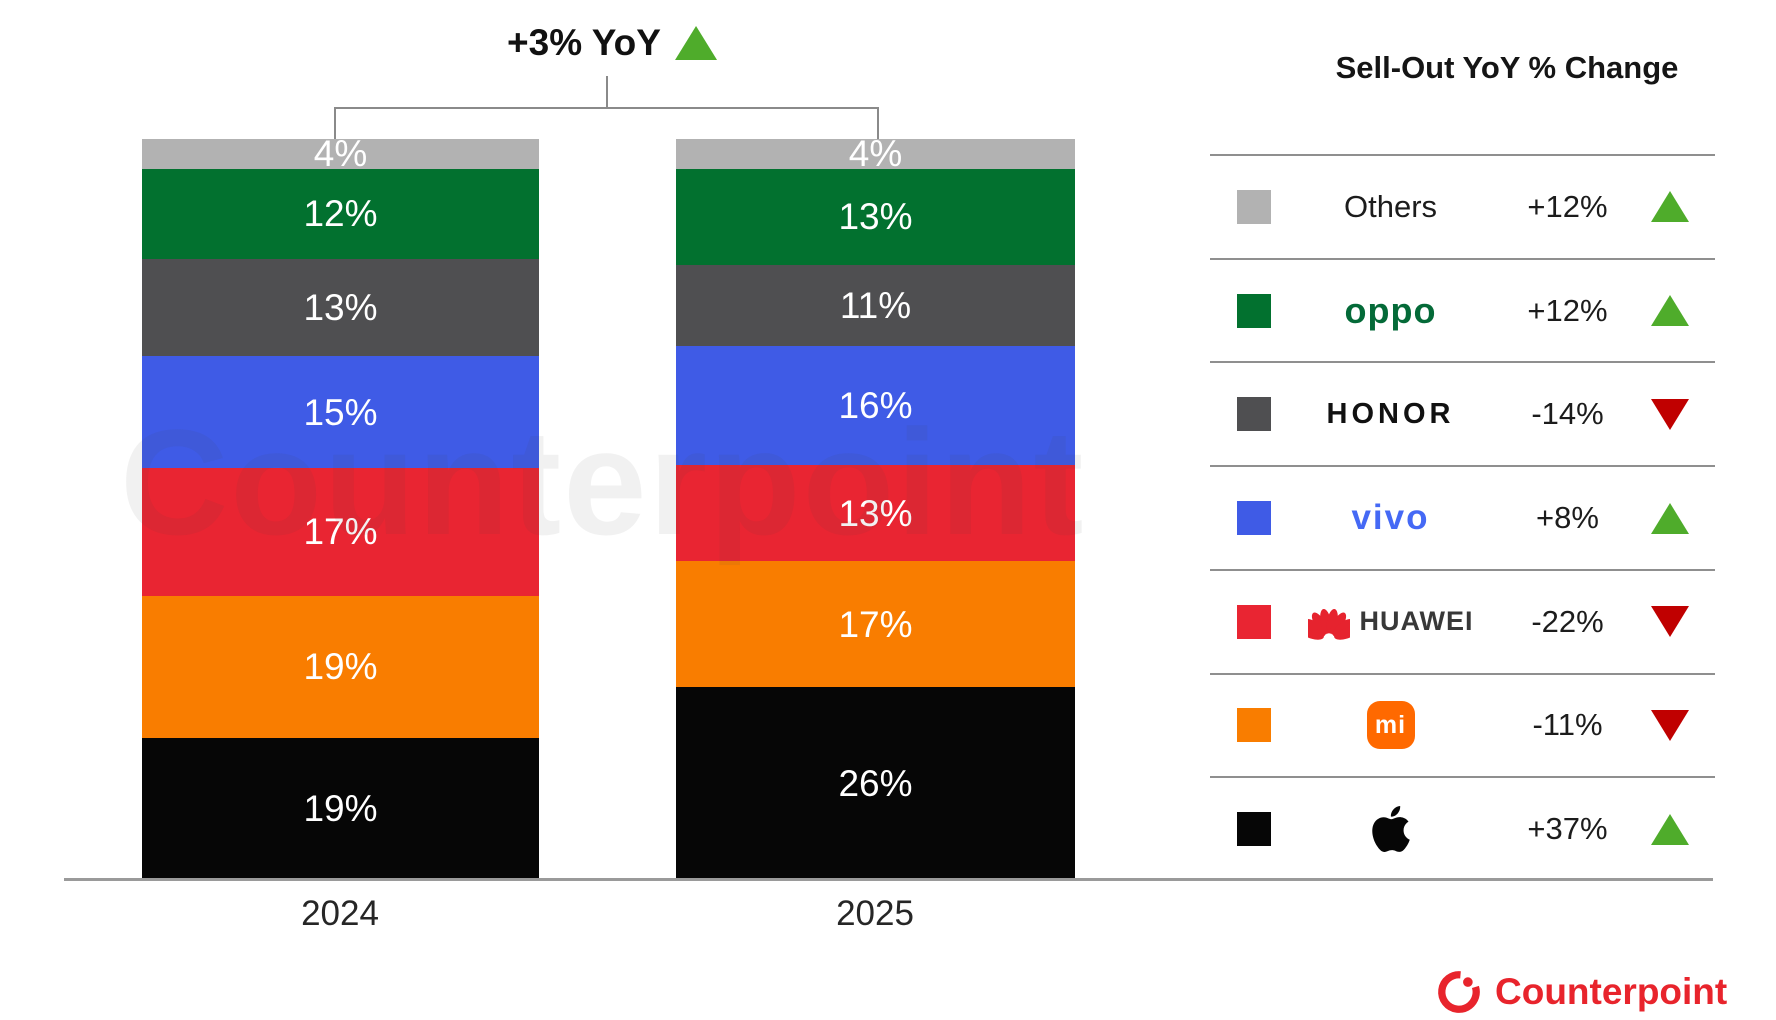 This screenshot has width=1776, height=1020. I want to click on legend-row-huawei: HUAWEI -22%, so click(1462, 620).